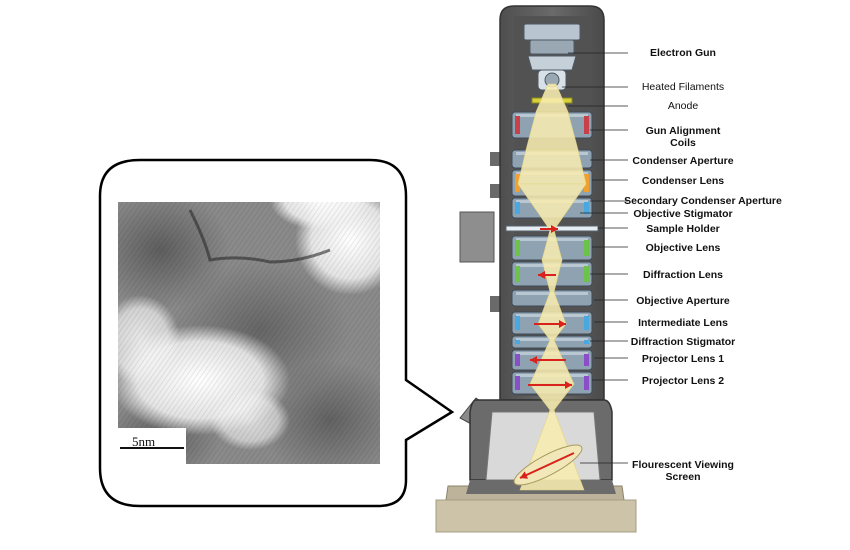  I want to click on label-diffraction-lens: Diffraction Lens, so click(683, 275).